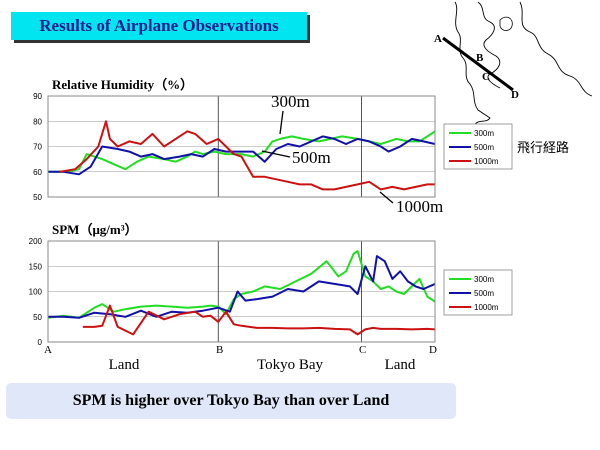 The width and height of the screenshot is (600, 450). What do you see at coordinates (36, 241) in the screenshot?
I see `spm-y-tick-200: 200` at bounding box center [36, 241].